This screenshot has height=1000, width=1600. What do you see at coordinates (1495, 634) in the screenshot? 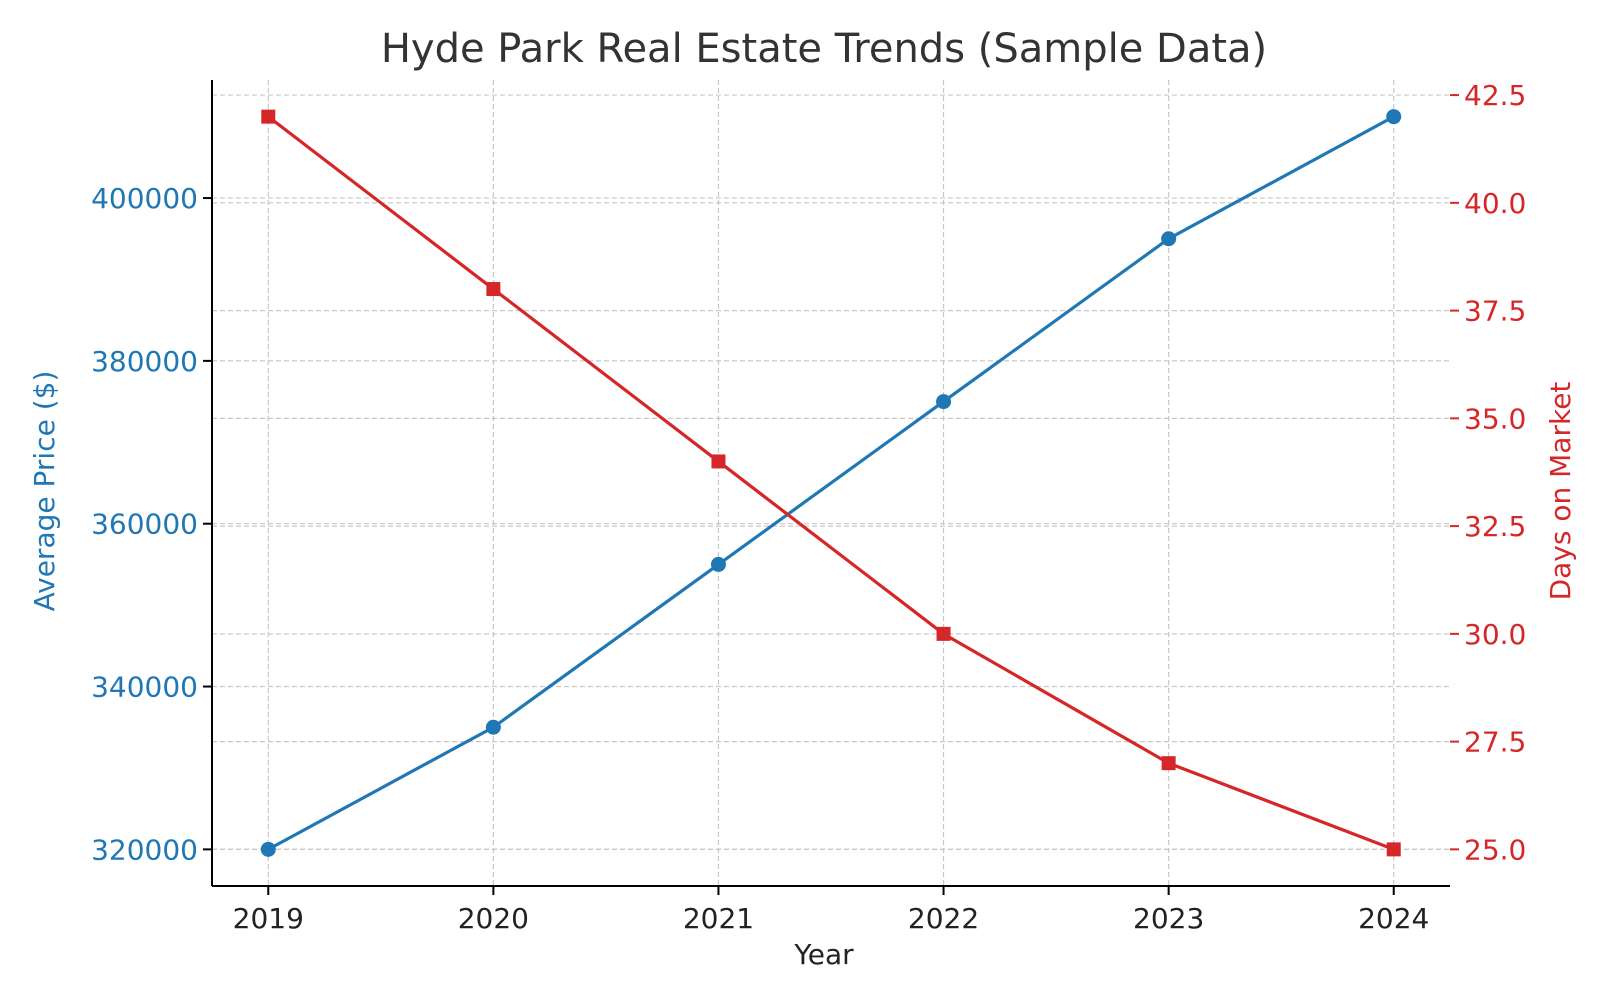
I see `right-y-tick-label: 30.0` at bounding box center [1495, 634].